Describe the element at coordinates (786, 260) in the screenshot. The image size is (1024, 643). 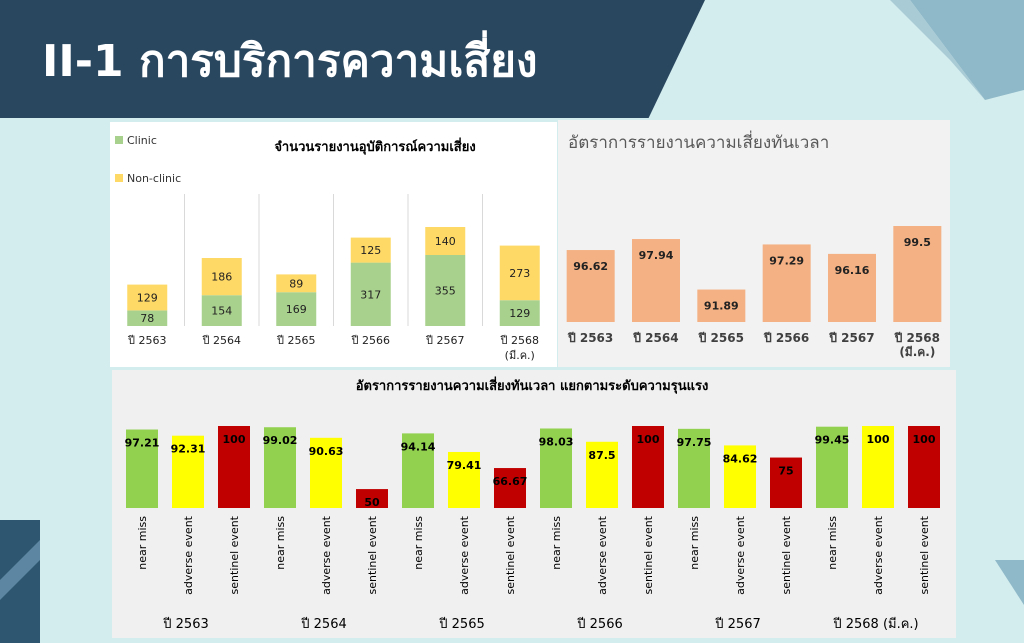
I see `data-label: 97.29` at that location.